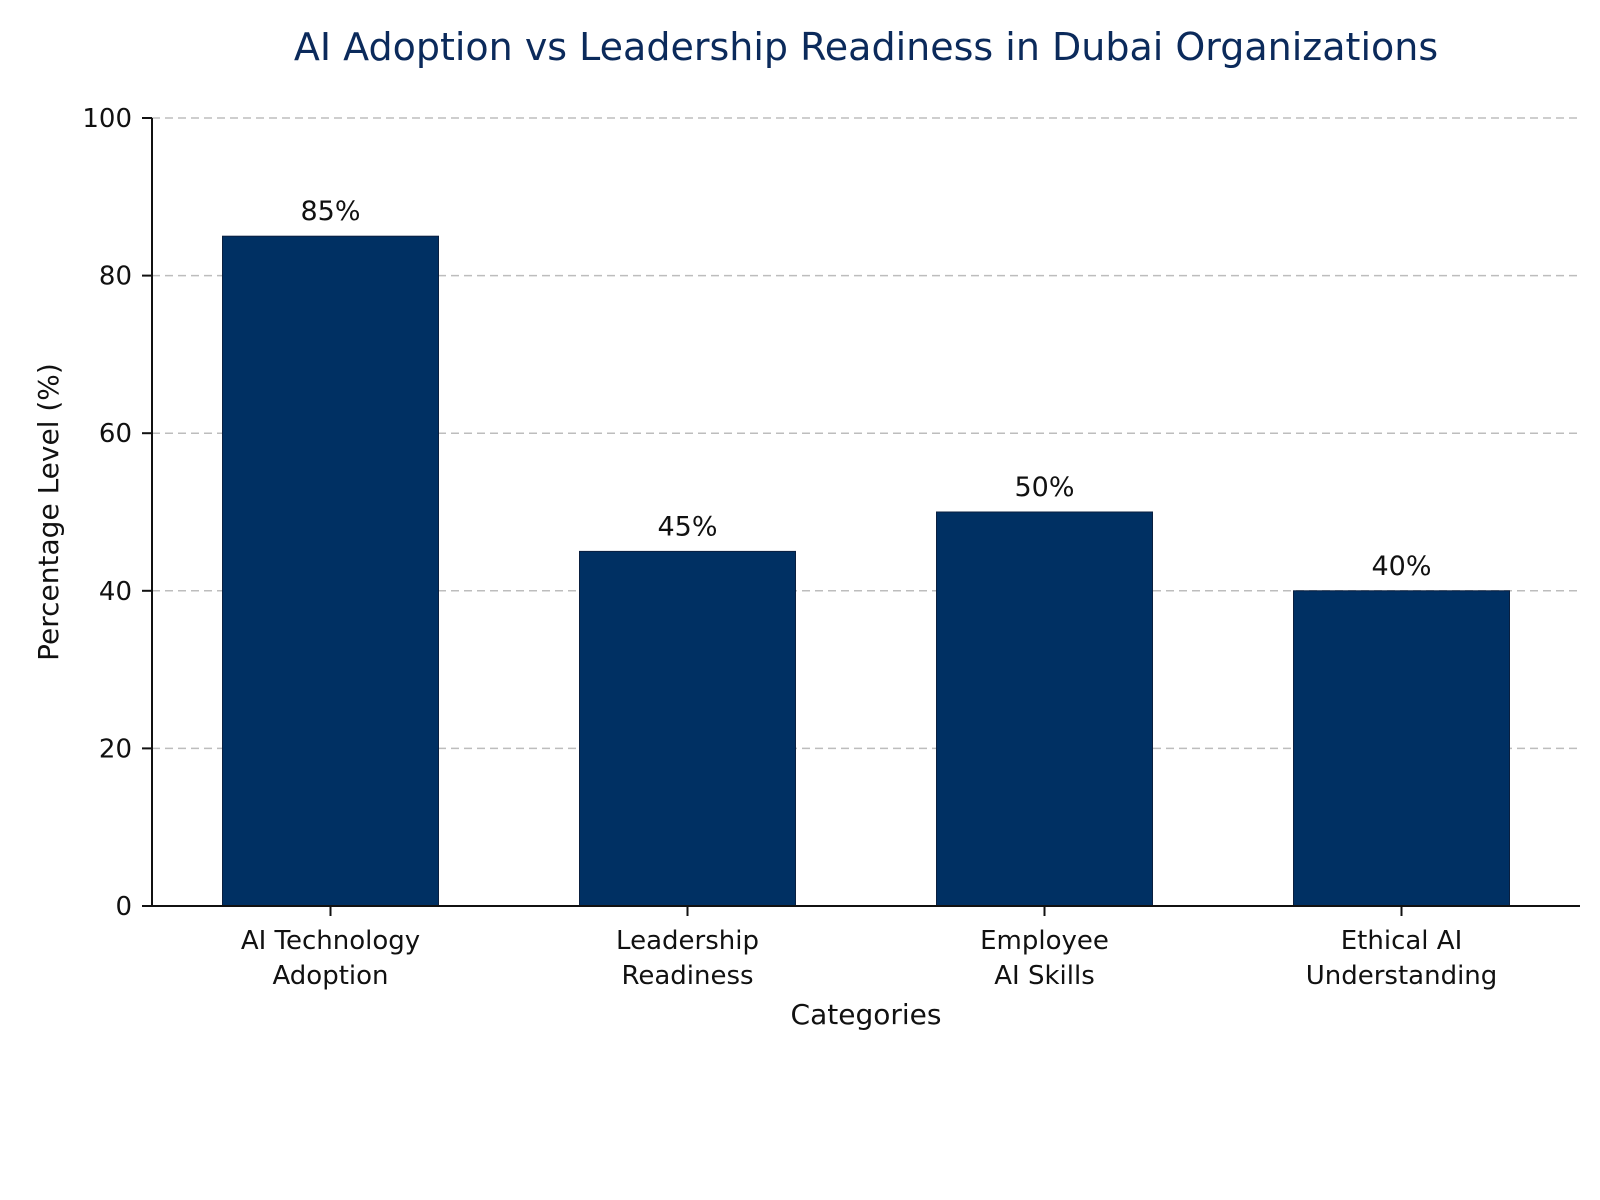 The width and height of the screenshot is (1600, 1200). Describe the element at coordinates (115, 592) in the screenshot. I see `y-tick-label: 40` at that location.